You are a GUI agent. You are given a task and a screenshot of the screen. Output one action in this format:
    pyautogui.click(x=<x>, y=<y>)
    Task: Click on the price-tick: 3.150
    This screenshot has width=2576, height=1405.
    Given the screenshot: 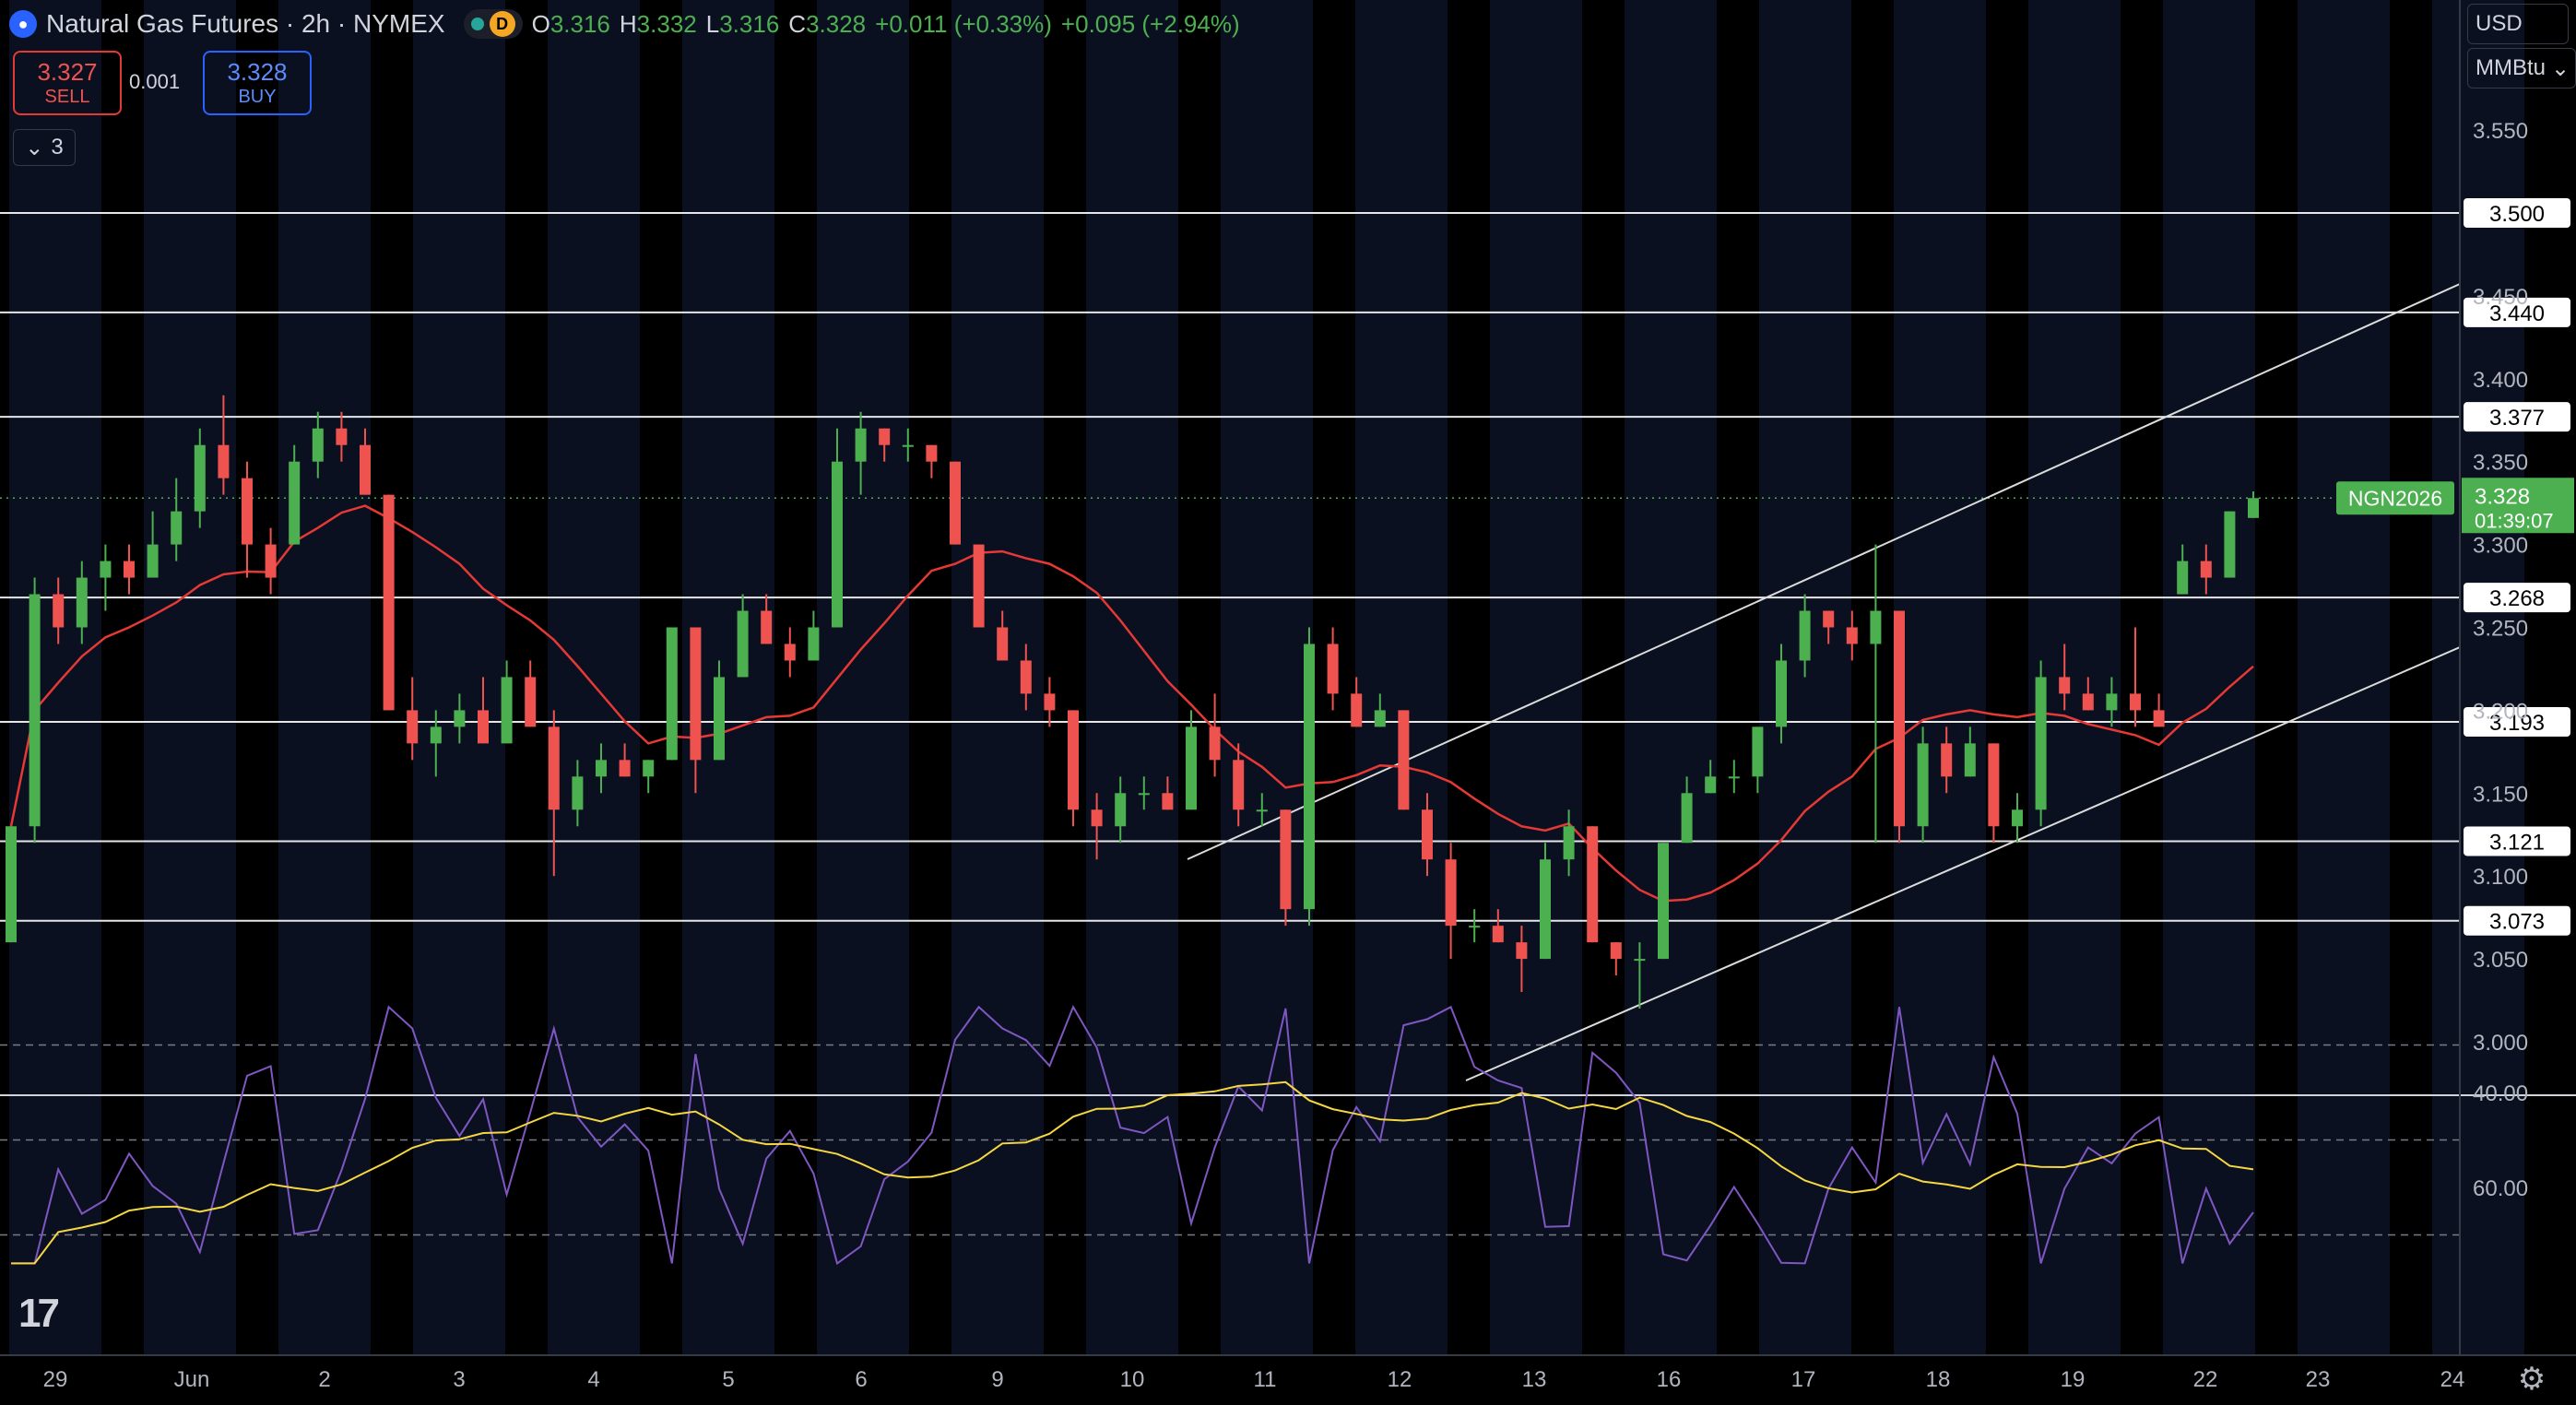 What is the action you would take?
    pyautogui.click(x=2500, y=794)
    